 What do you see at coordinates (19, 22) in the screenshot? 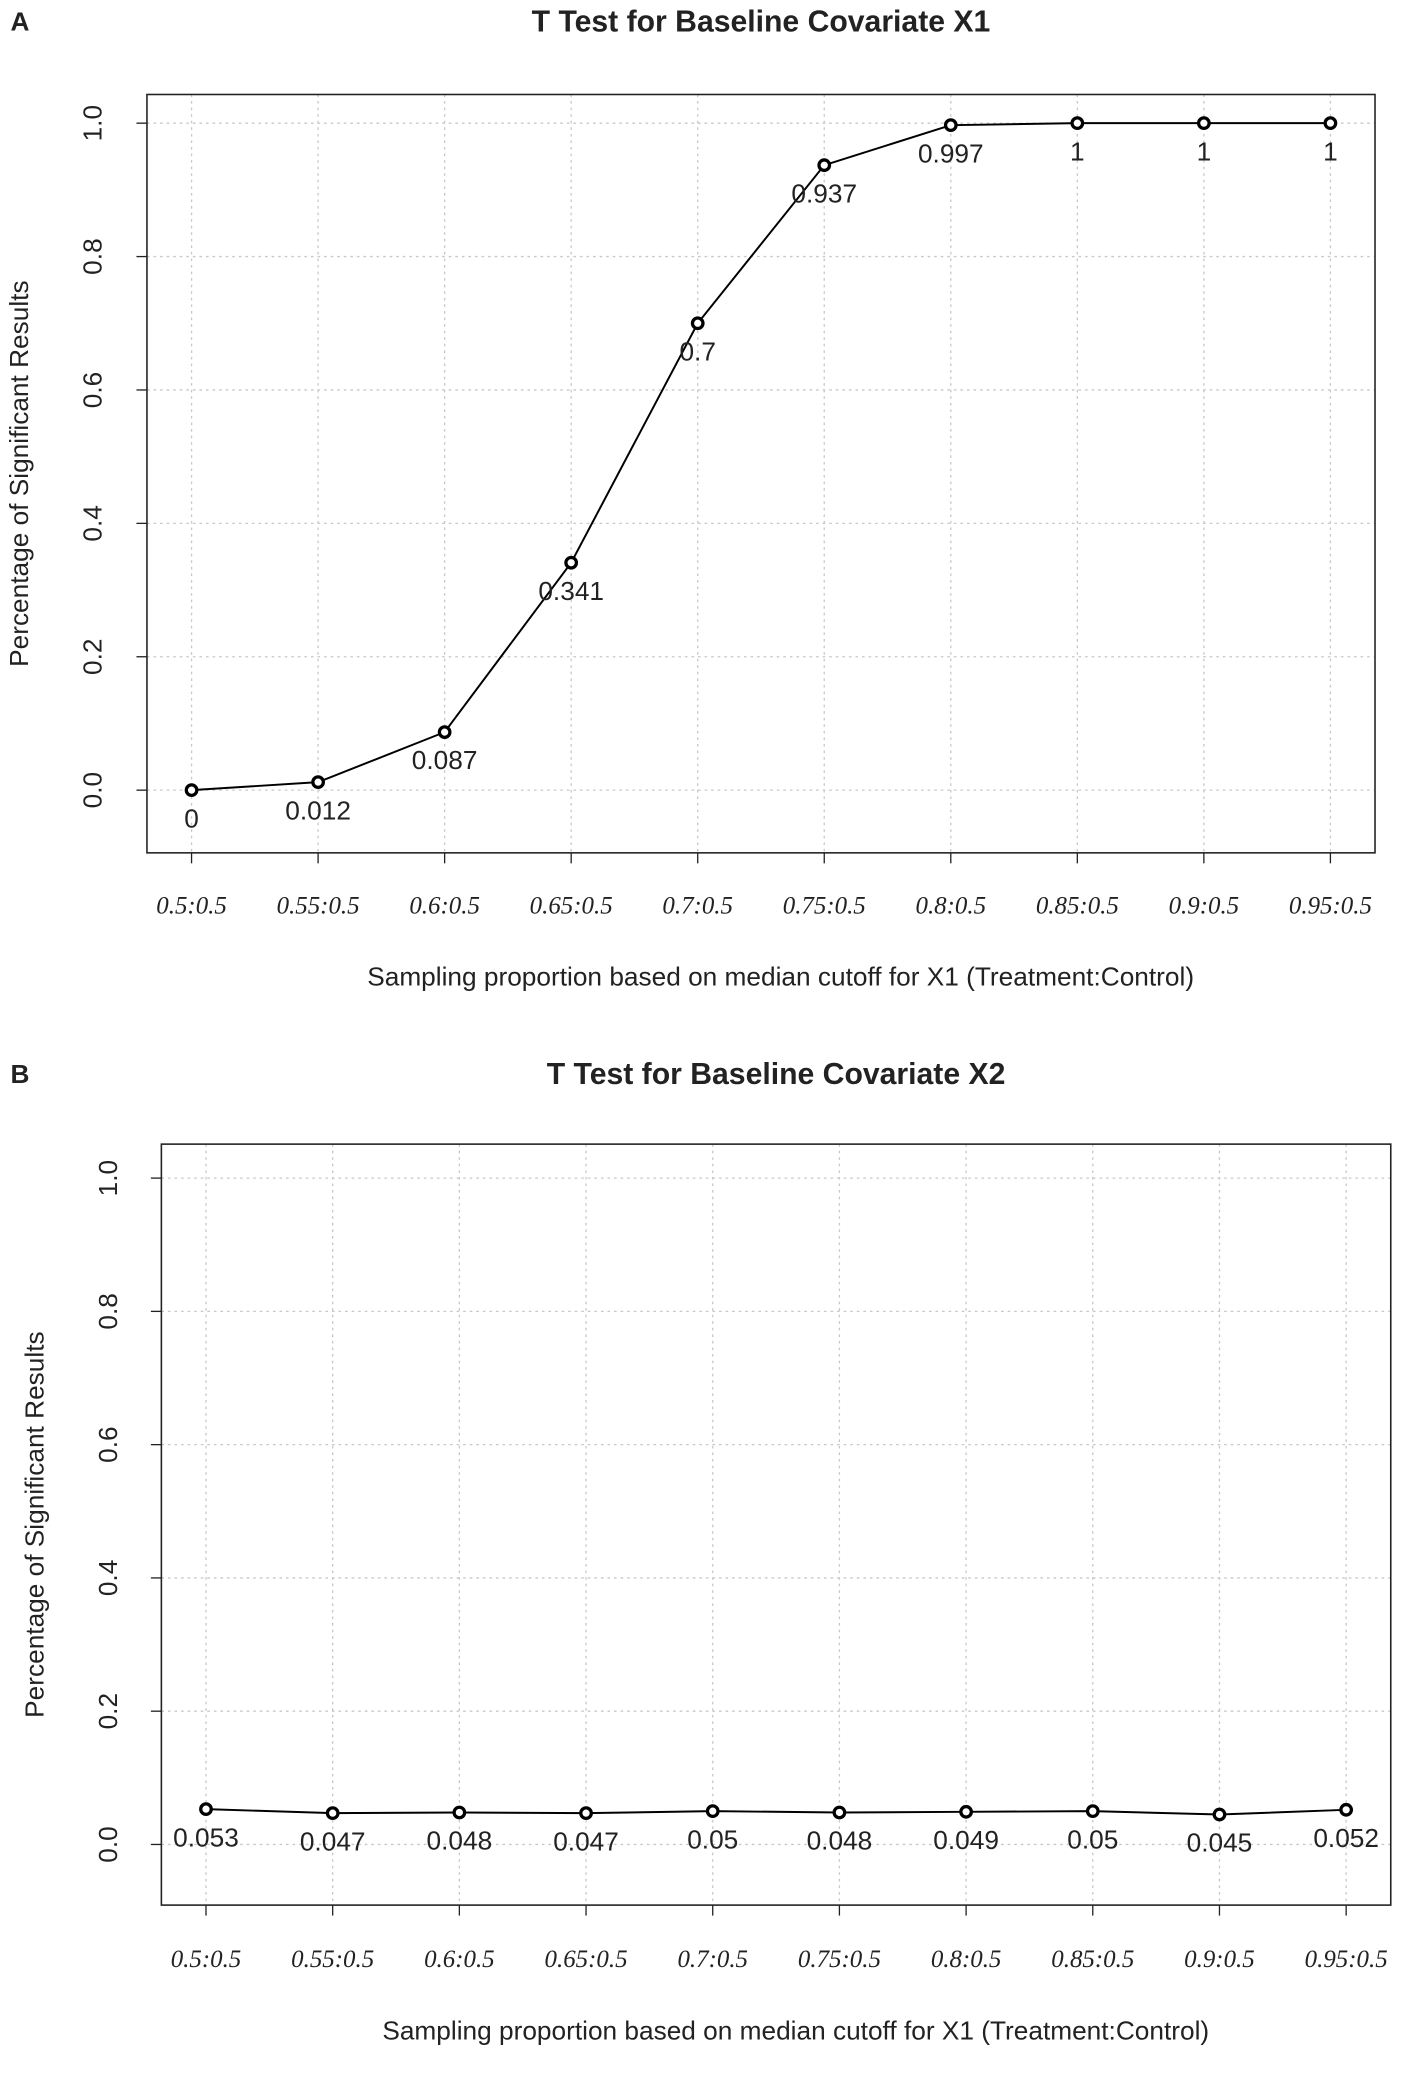
I see `panel-label: A` at bounding box center [19, 22].